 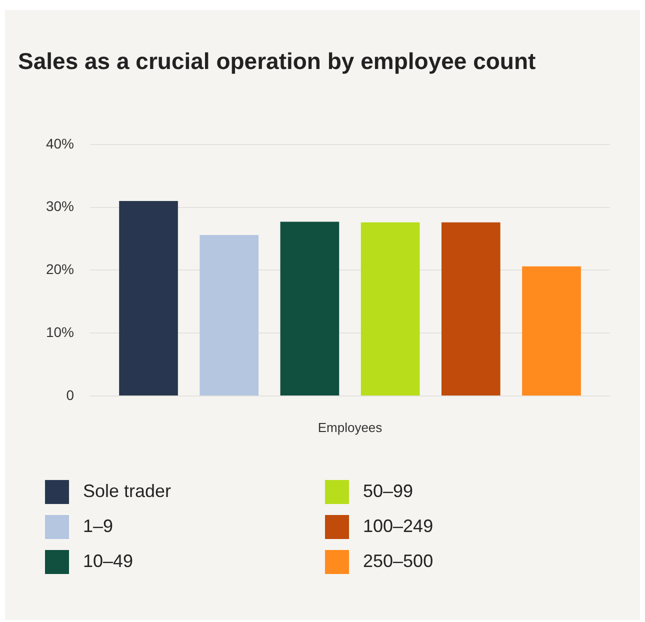 What do you see at coordinates (127, 491) in the screenshot?
I see `legend-label: Sole trader` at bounding box center [127, 491].